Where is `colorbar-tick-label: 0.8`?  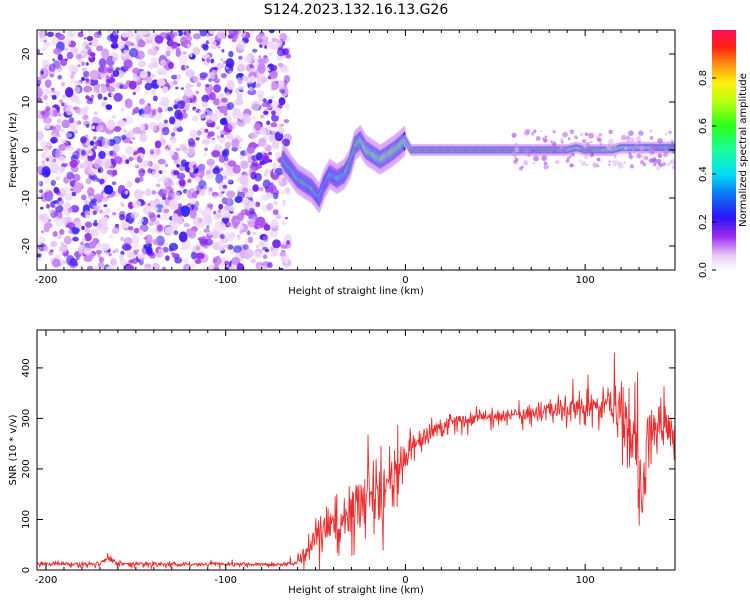
colorbar-tick-label: 0.8 is located at coordinates (703, 78).